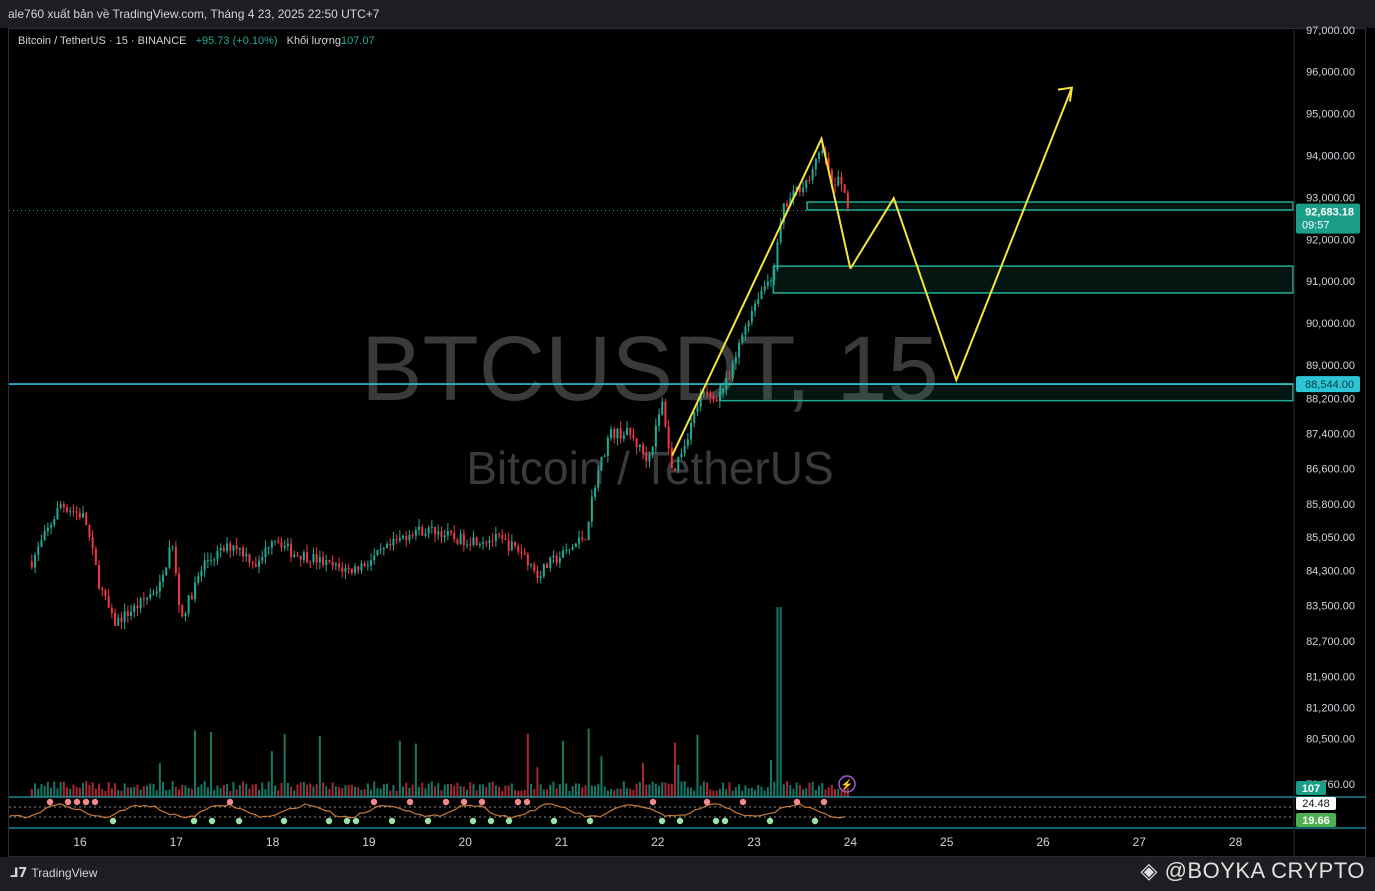 This screenshot has height=891, width=1375. I want to click on impulse-line, so click(761, 295).